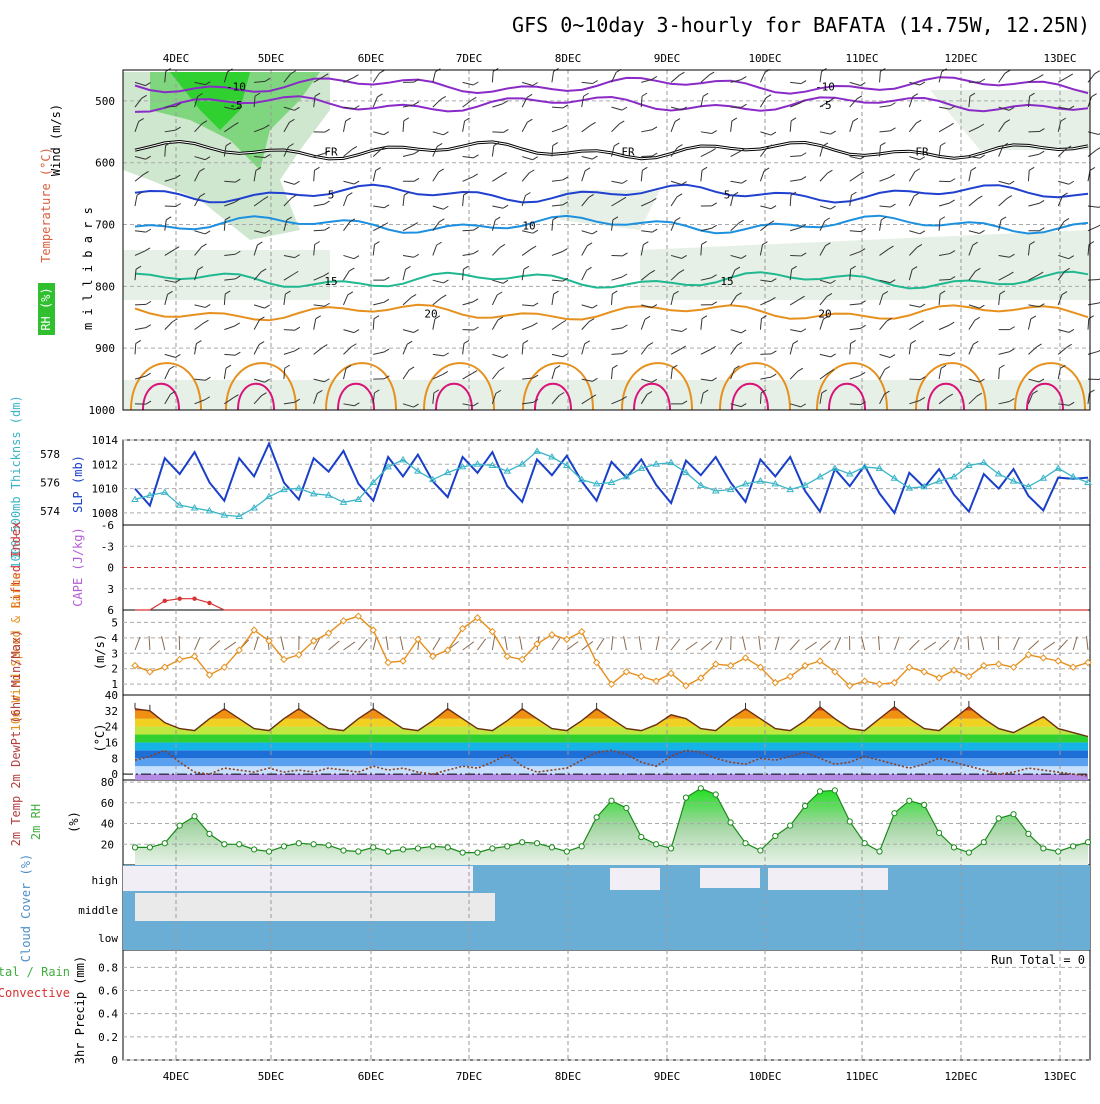 The height and width of the screenshot is (1104, 1100). I want to click on li-tick: -3, so click(107, 546).